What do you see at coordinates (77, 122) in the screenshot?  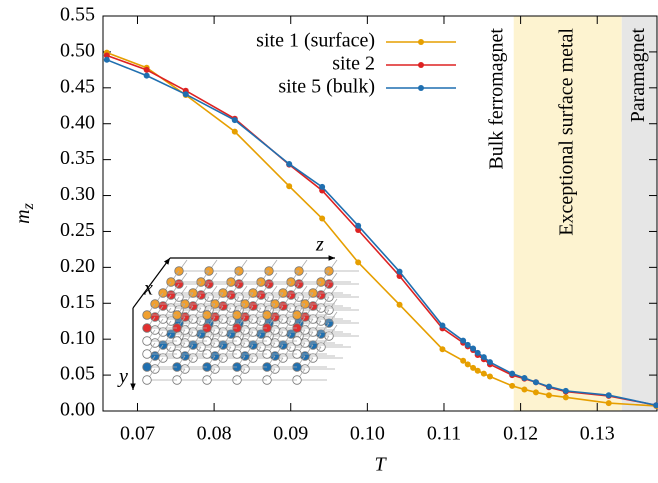 I see `y-tick-label: 0.40` at bounding box center [77, 122].